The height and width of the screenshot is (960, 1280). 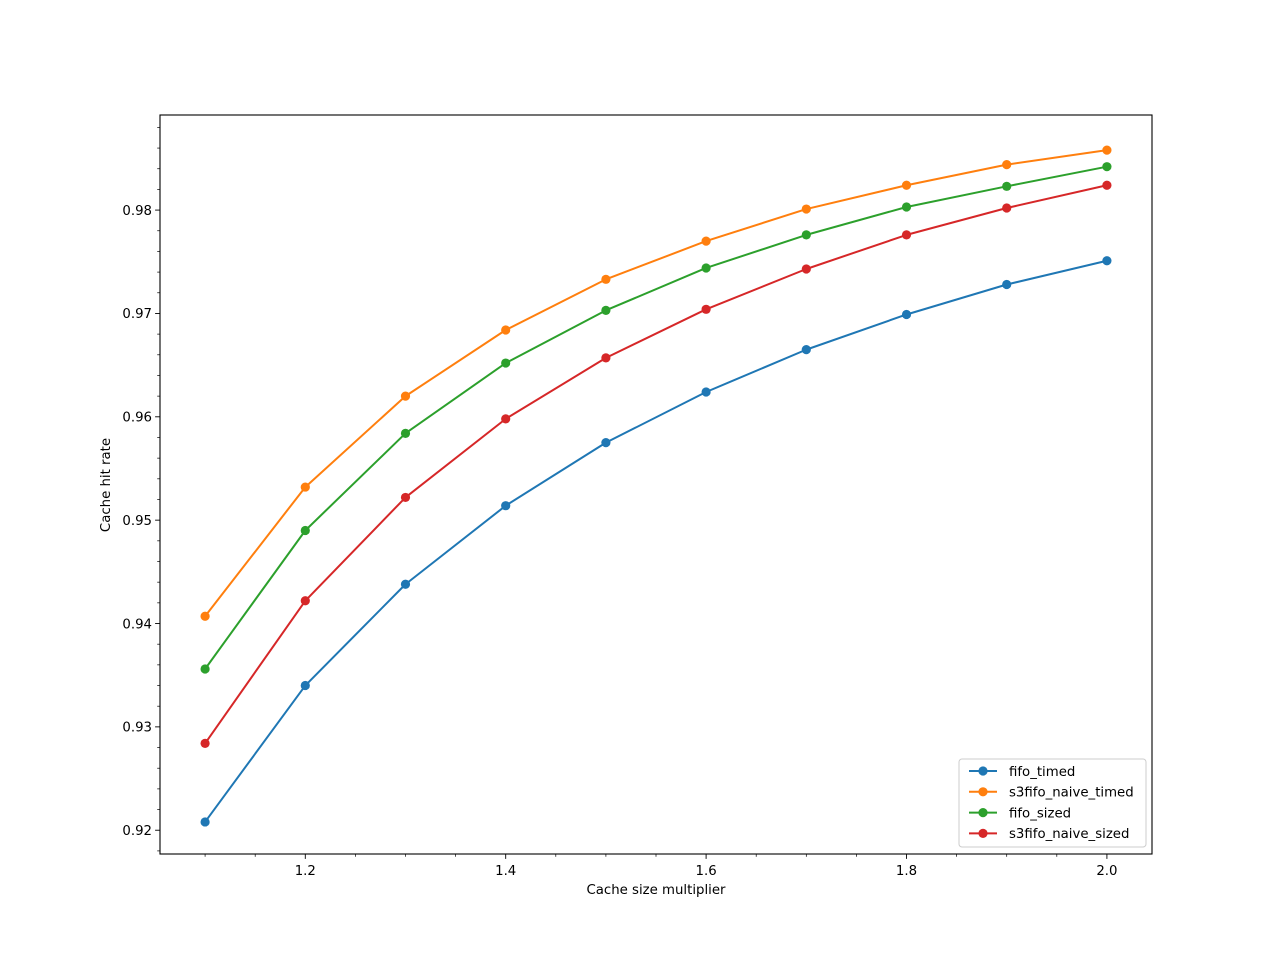 I want to click on legend-item-fifo_sized: fifo_sized, so click(x=1020, y=813).